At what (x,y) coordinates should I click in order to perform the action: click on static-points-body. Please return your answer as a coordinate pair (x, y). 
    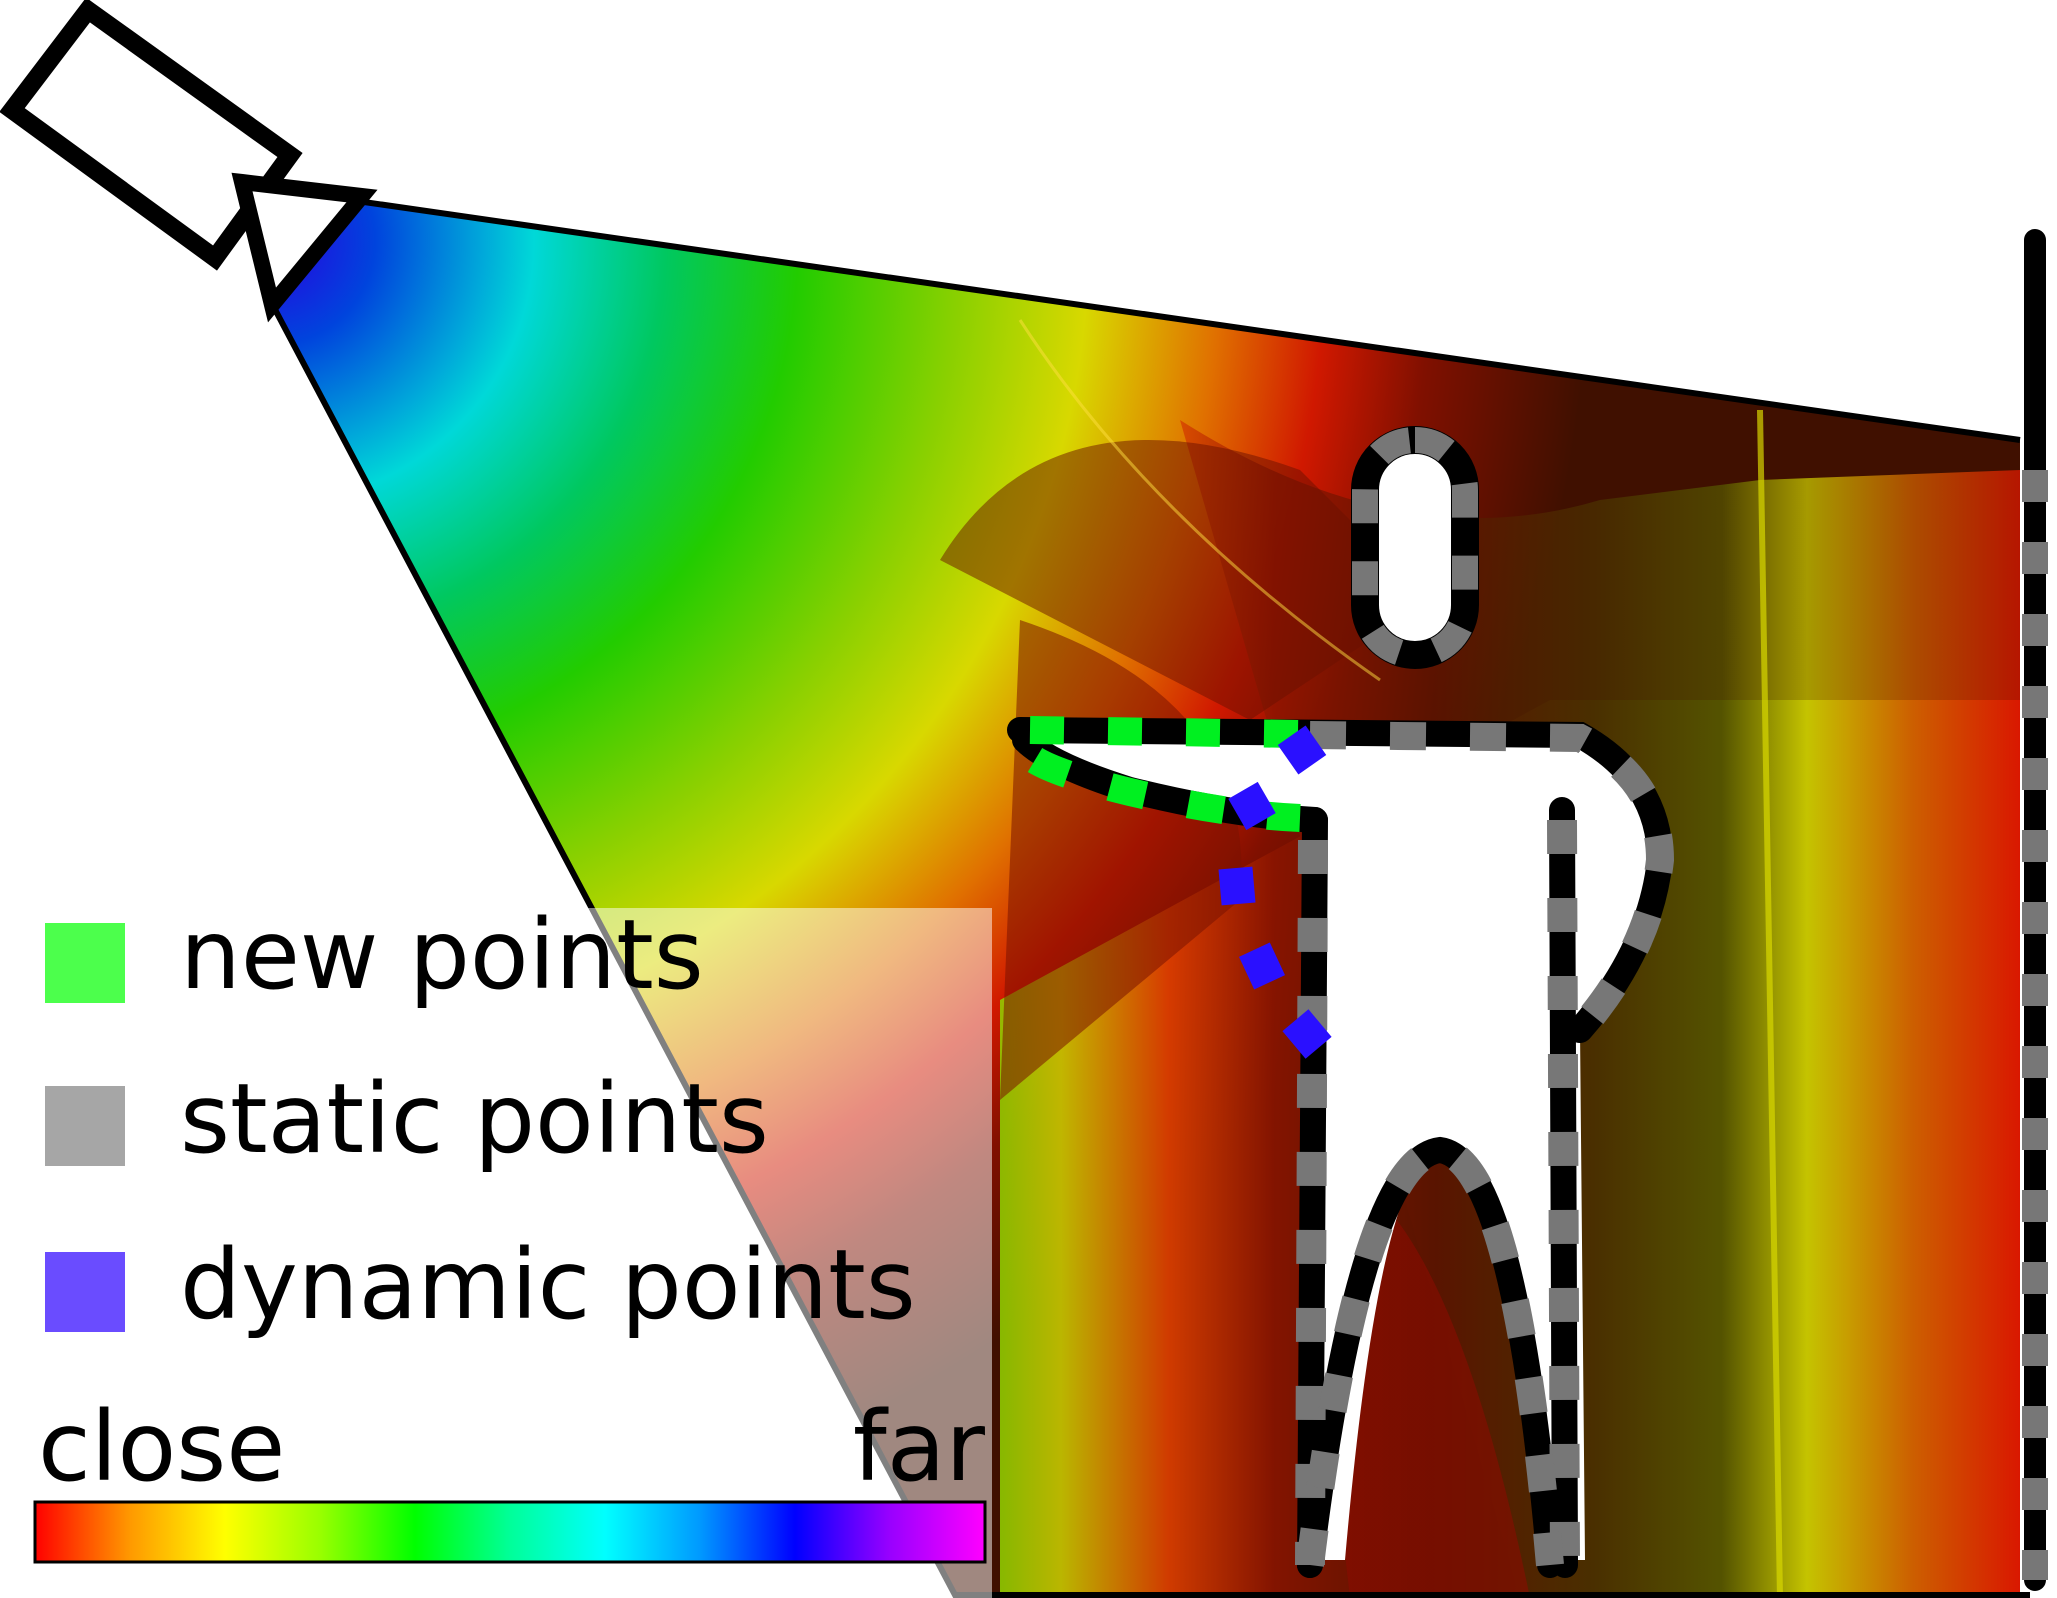
    Looking at the image, I should click on (1485, 1144).